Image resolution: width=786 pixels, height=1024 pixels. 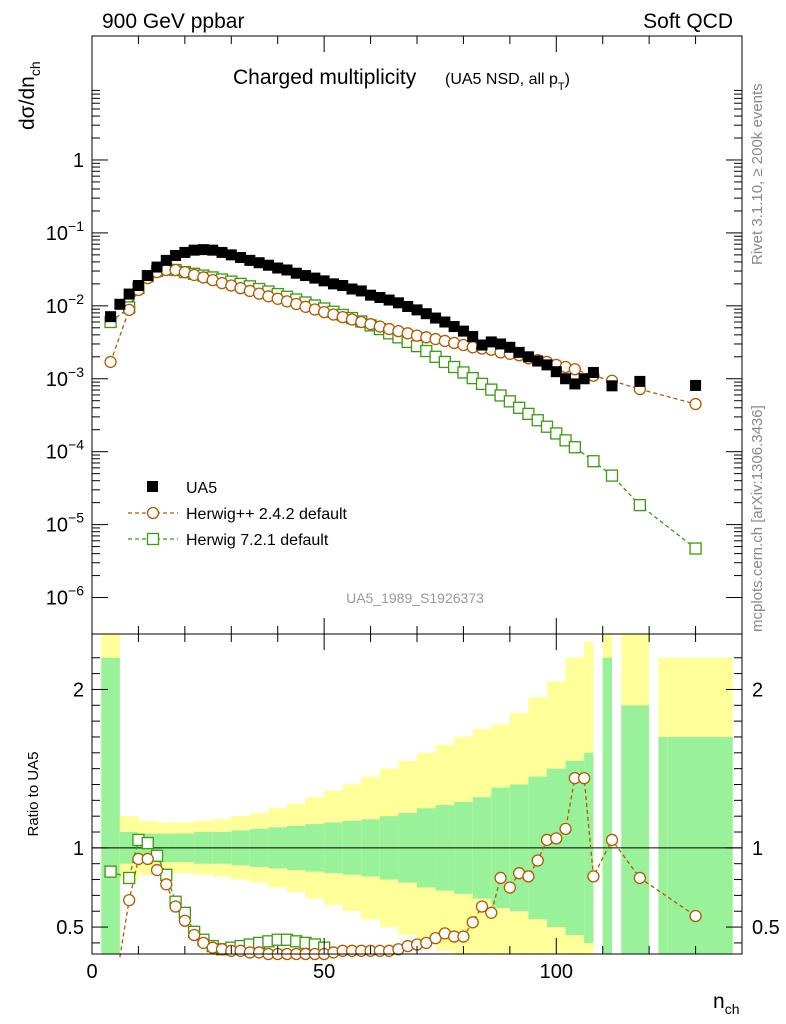 What do you see at coordinates (267, 514) in the screenshot?
I see `legend-label-herwigpp: Herwig++ 2.4.2 default` at bounding box center [267, 514].